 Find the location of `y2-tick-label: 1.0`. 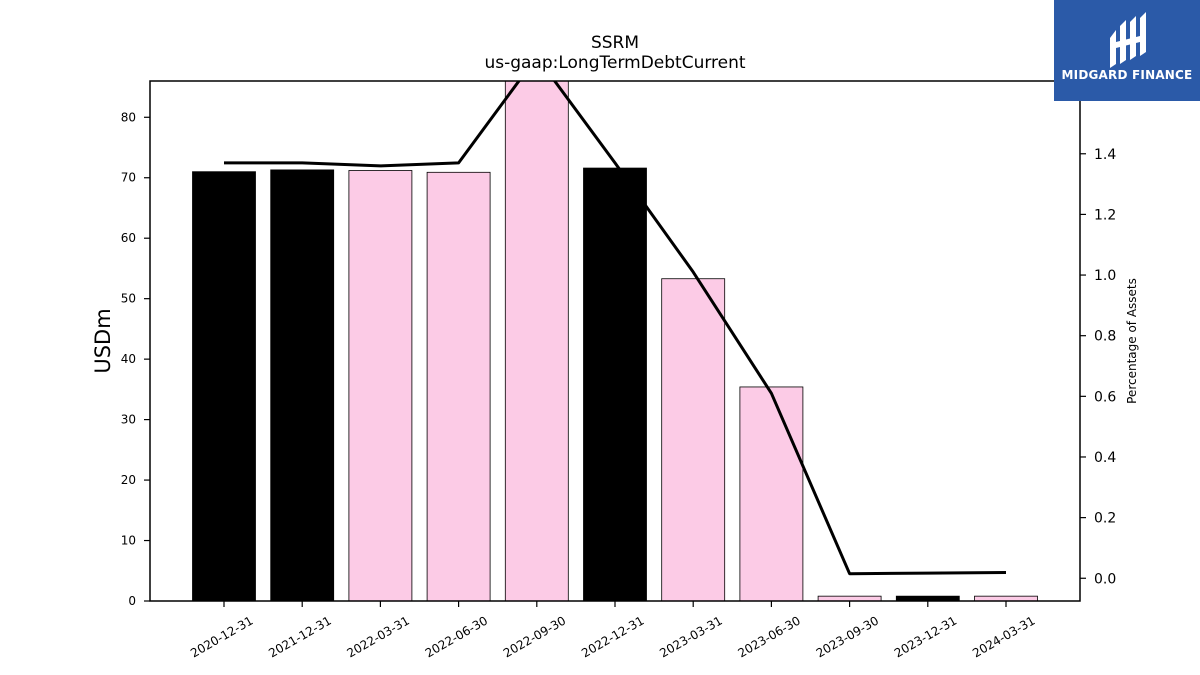

y2-tick-label: 1.0 is located at coordinates (1105, 276).